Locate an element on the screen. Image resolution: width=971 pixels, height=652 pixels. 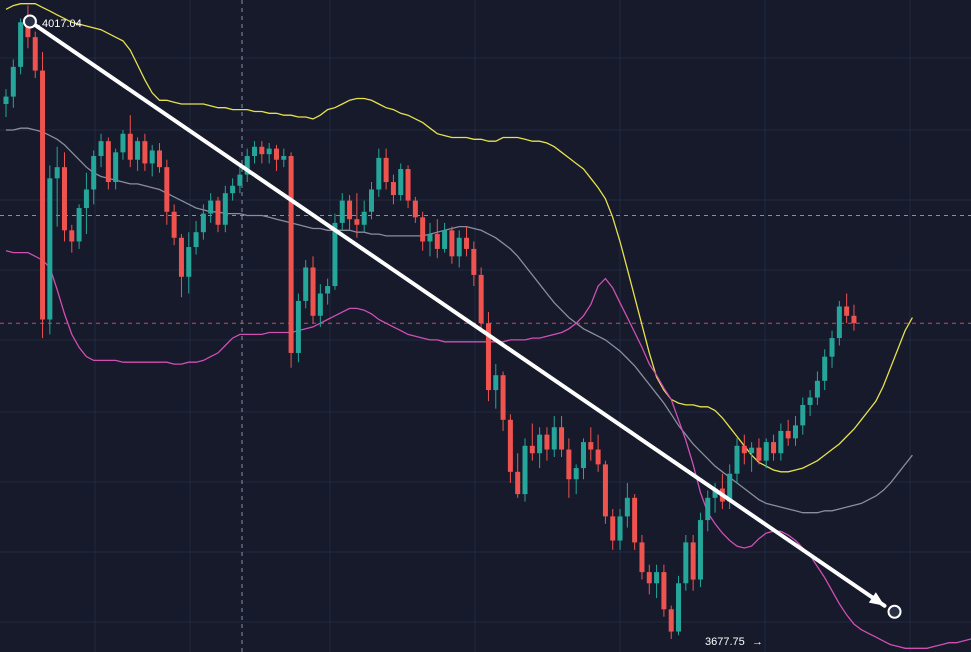
high-label-arrow-icon: ← is located at coordinates (36, 24).